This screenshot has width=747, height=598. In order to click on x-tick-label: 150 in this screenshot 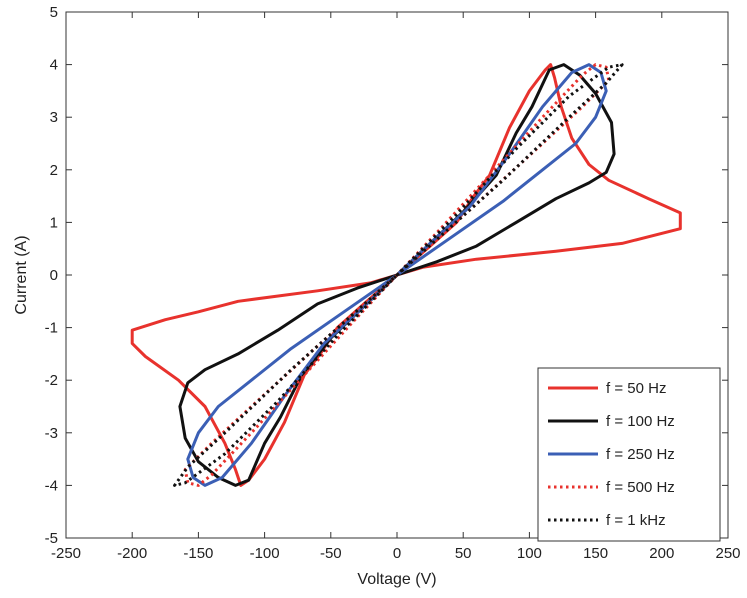, I will do `click(595, 553)`.